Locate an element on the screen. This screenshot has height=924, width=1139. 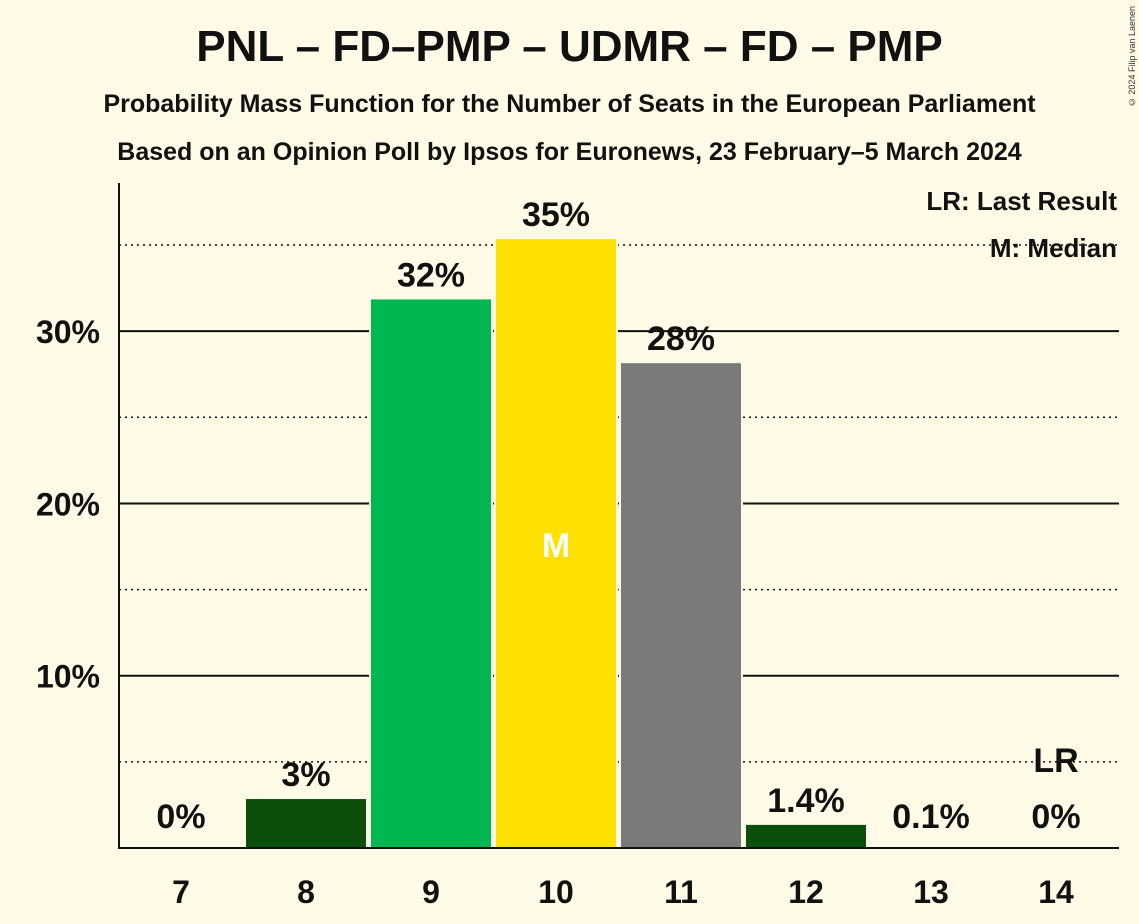
y-tick-label: 20% is located at coordinates (68, 504).